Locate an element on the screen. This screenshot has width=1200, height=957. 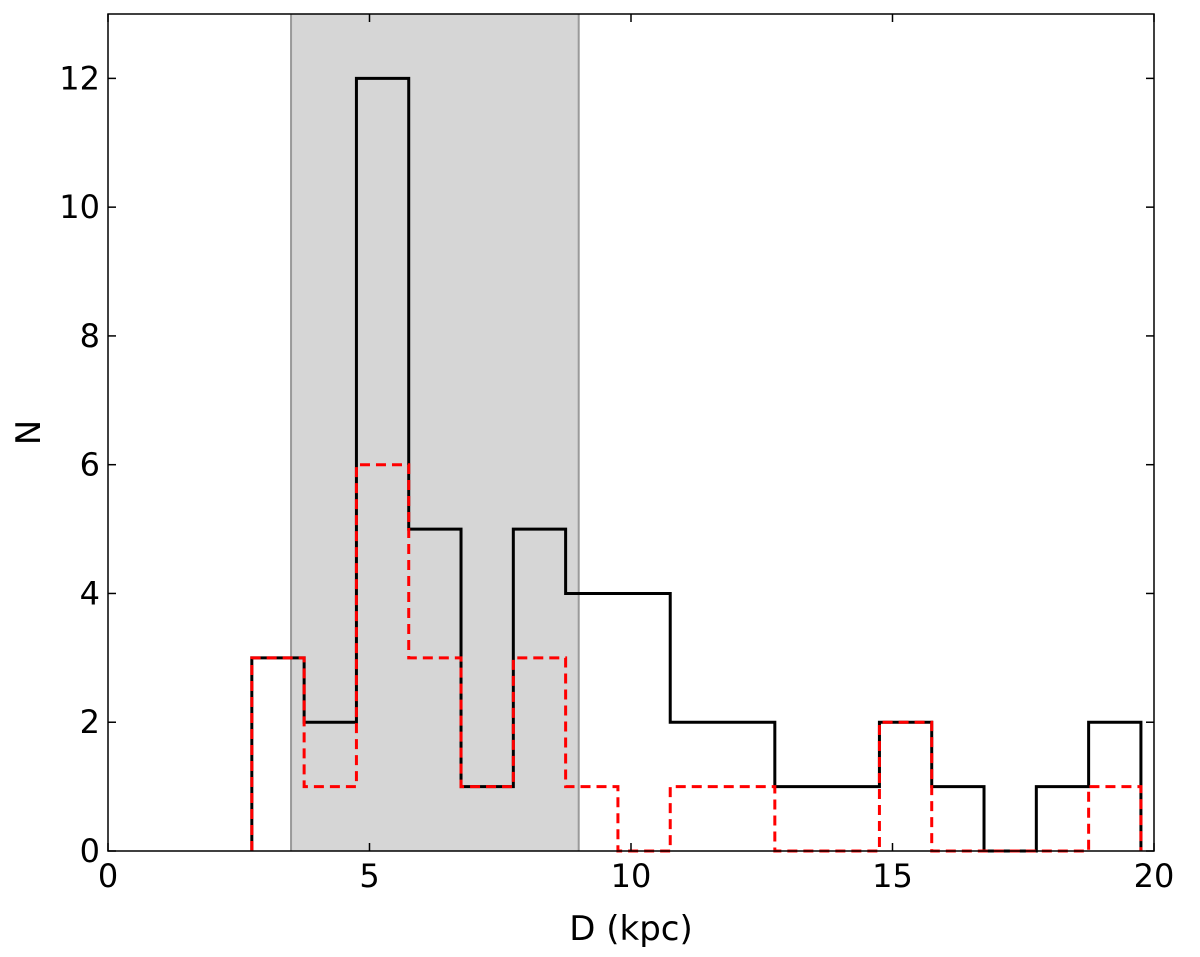
x-tick-label: 0 is located at coordinates (108, 876).